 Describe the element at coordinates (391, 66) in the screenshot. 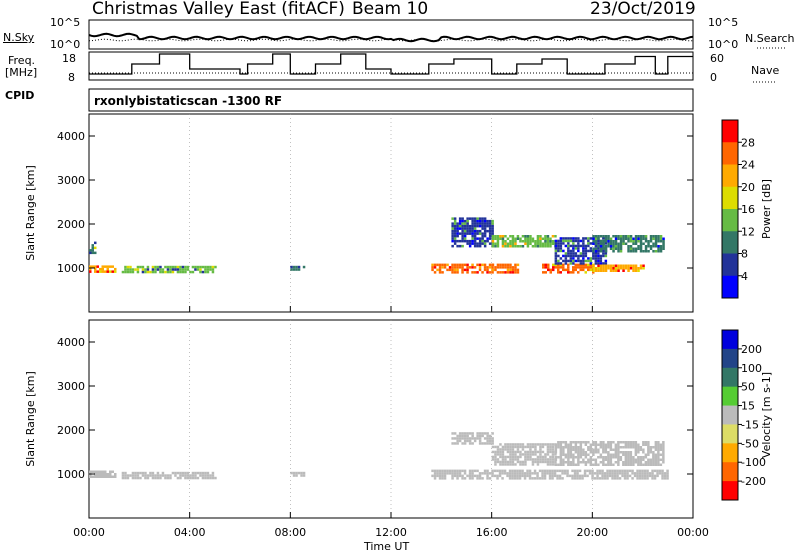

I see `freq-panel-frame` at that location.